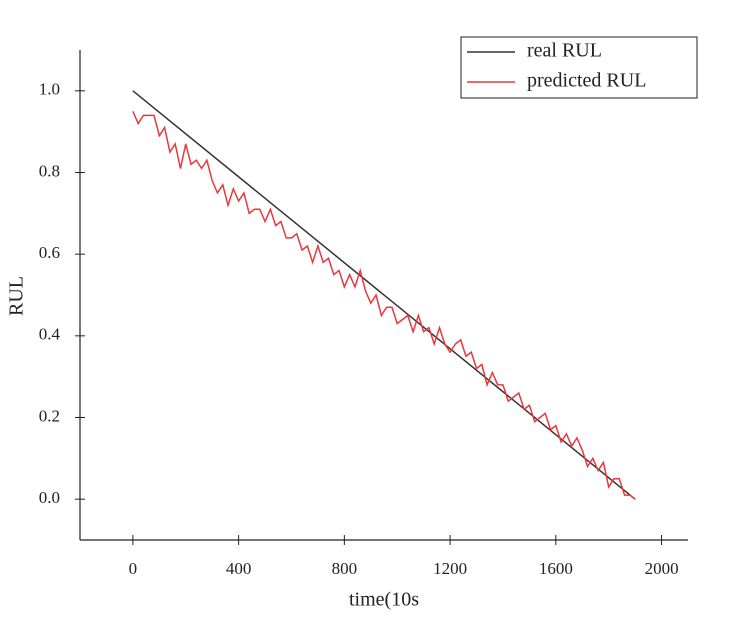 This screenshot has width=752, height=629. I want to click on y-tick-label: 0.6, so click(49, 252).